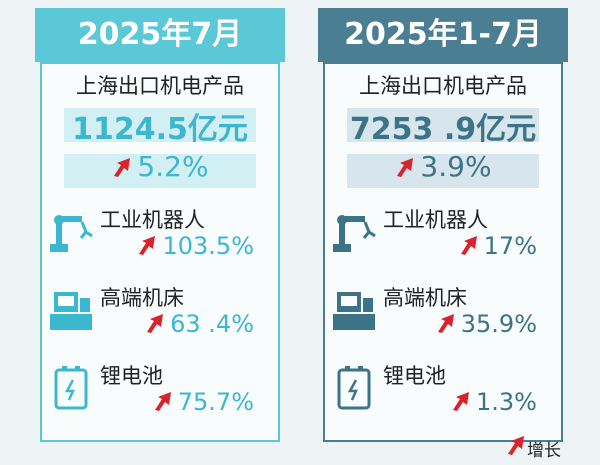 The height and width of the screenshot is (465, 600). What do you see at coordinates (493, 402) in the screenshot?
I see `item-growth: 1.3%` at bounding box center [493, 402].